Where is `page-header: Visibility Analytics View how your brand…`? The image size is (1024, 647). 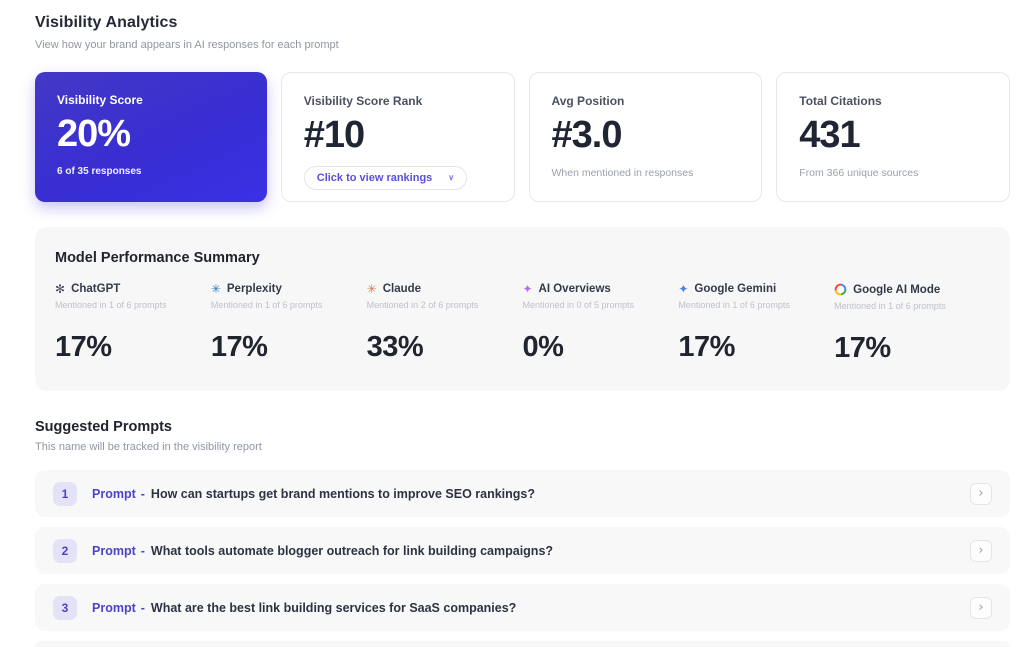 page-header: Visibility Analytics View how your brand… is located at coordinates (522, 32).